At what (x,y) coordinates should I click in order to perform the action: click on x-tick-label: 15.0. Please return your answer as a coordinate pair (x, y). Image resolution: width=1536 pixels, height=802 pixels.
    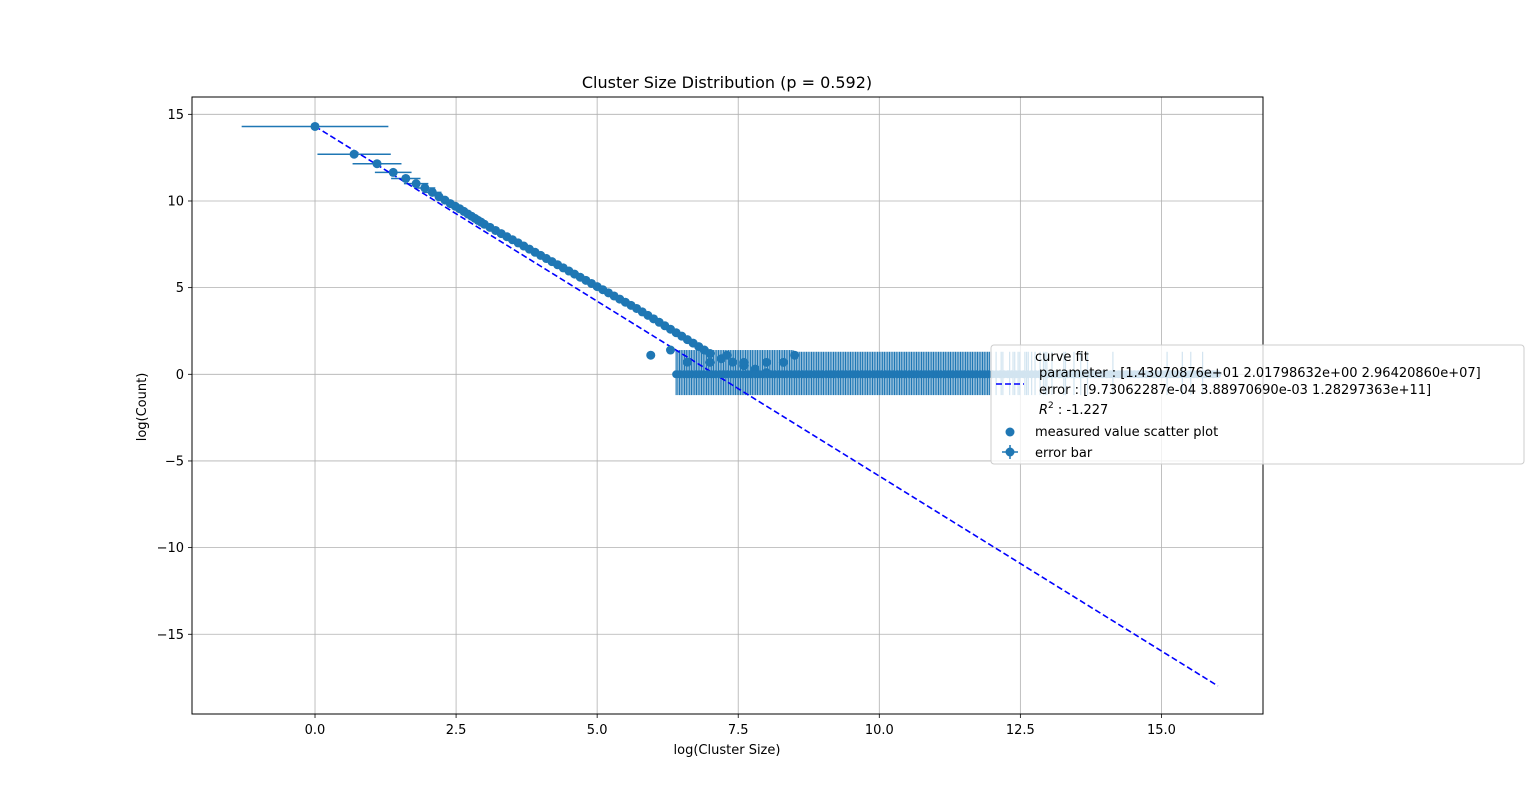
    Looking at the image, I should click on (1161, 730).